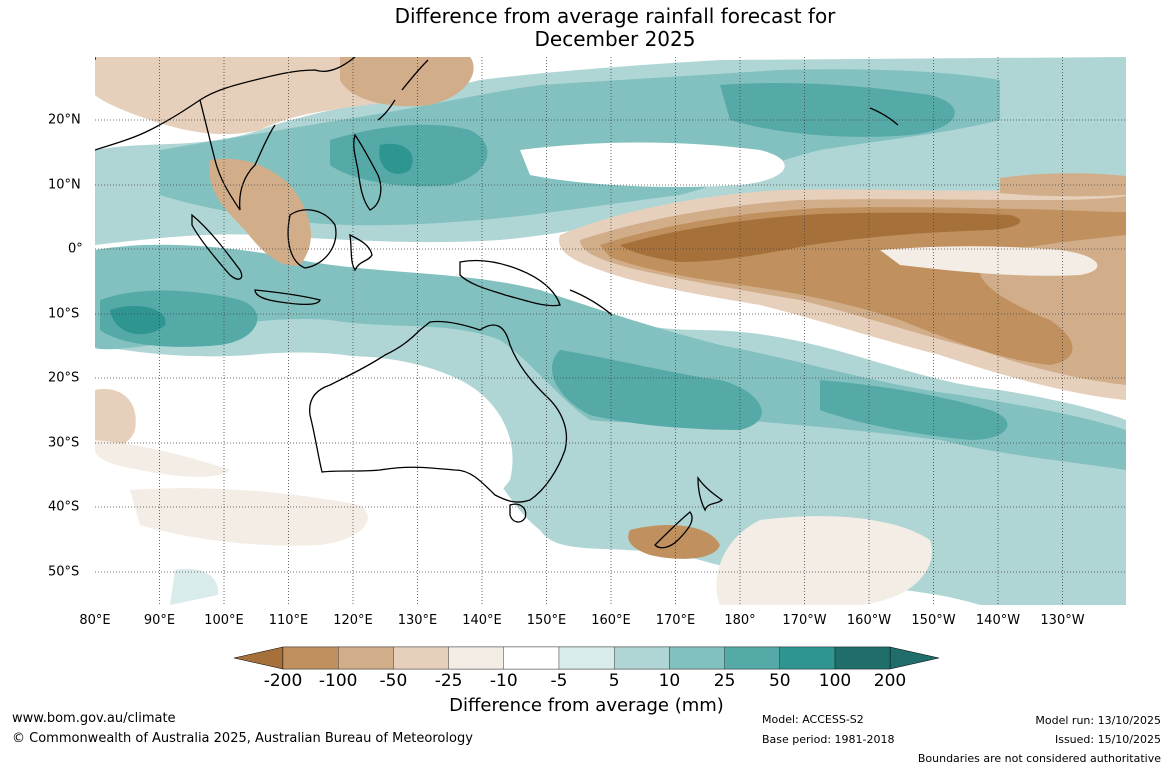 This screenshot has width=1173, height=770. I want to click on footer-model-run: Model run: 13/10/2025, so click(1098, 720).